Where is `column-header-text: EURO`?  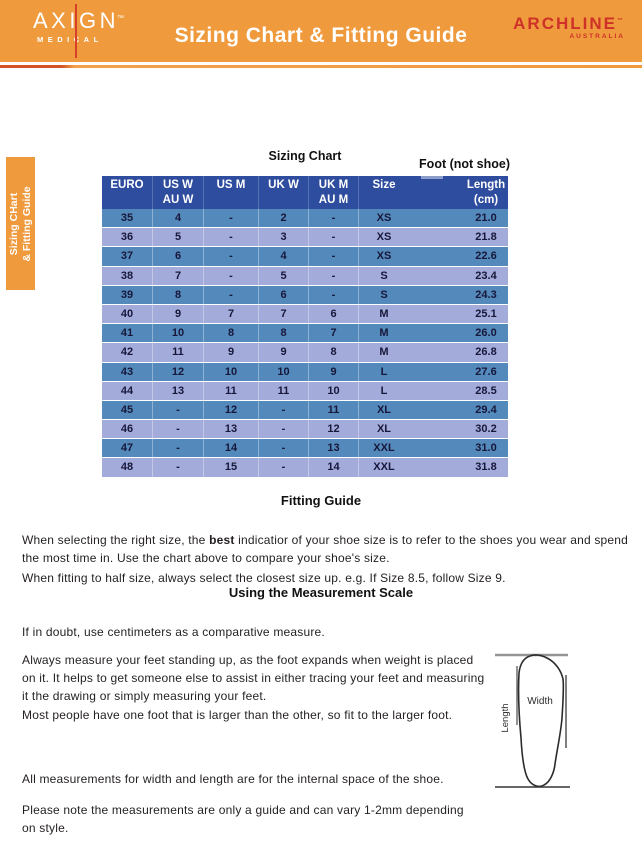
column-header-text: EURO is located at coordinates (127, 185).